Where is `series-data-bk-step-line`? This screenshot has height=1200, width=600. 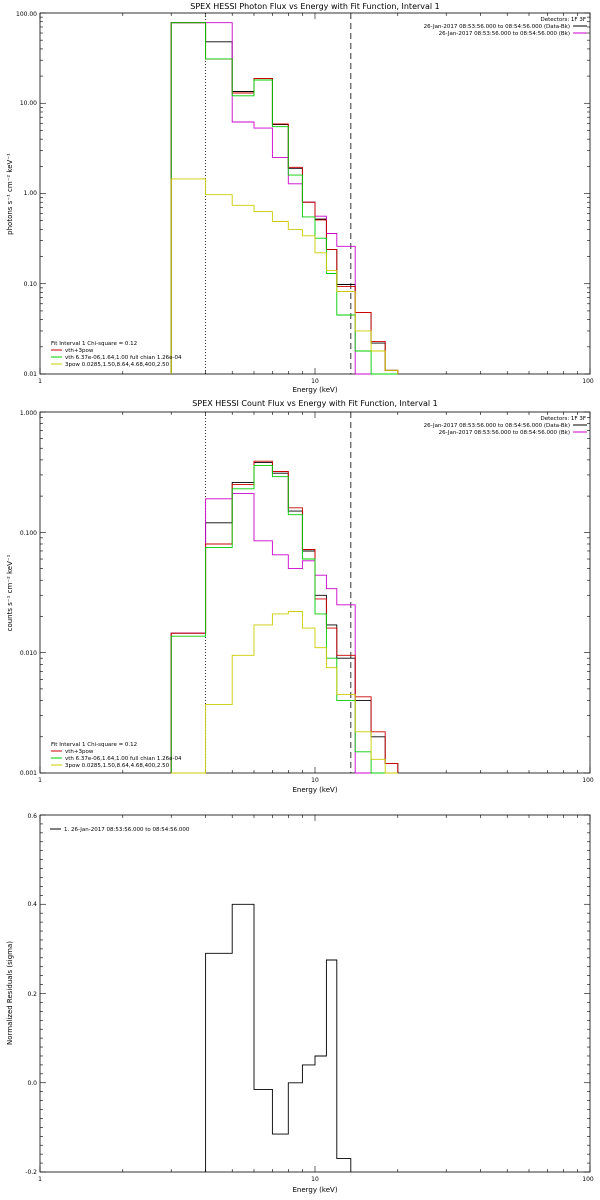
series-data-bk-step-line is located at coordinates (284, 198).